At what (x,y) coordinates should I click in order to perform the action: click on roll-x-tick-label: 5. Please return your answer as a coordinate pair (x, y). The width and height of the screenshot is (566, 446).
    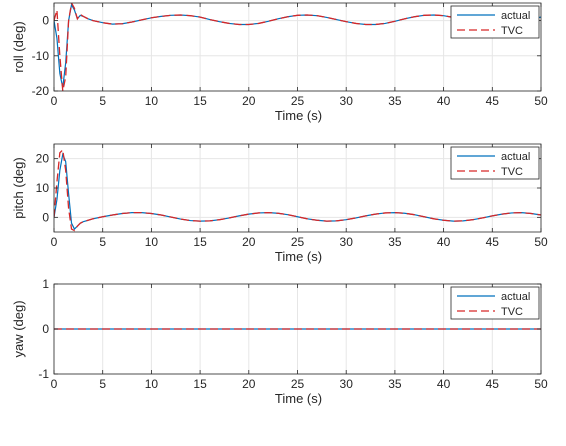
    Looking at the image, I should click on (102, 101).